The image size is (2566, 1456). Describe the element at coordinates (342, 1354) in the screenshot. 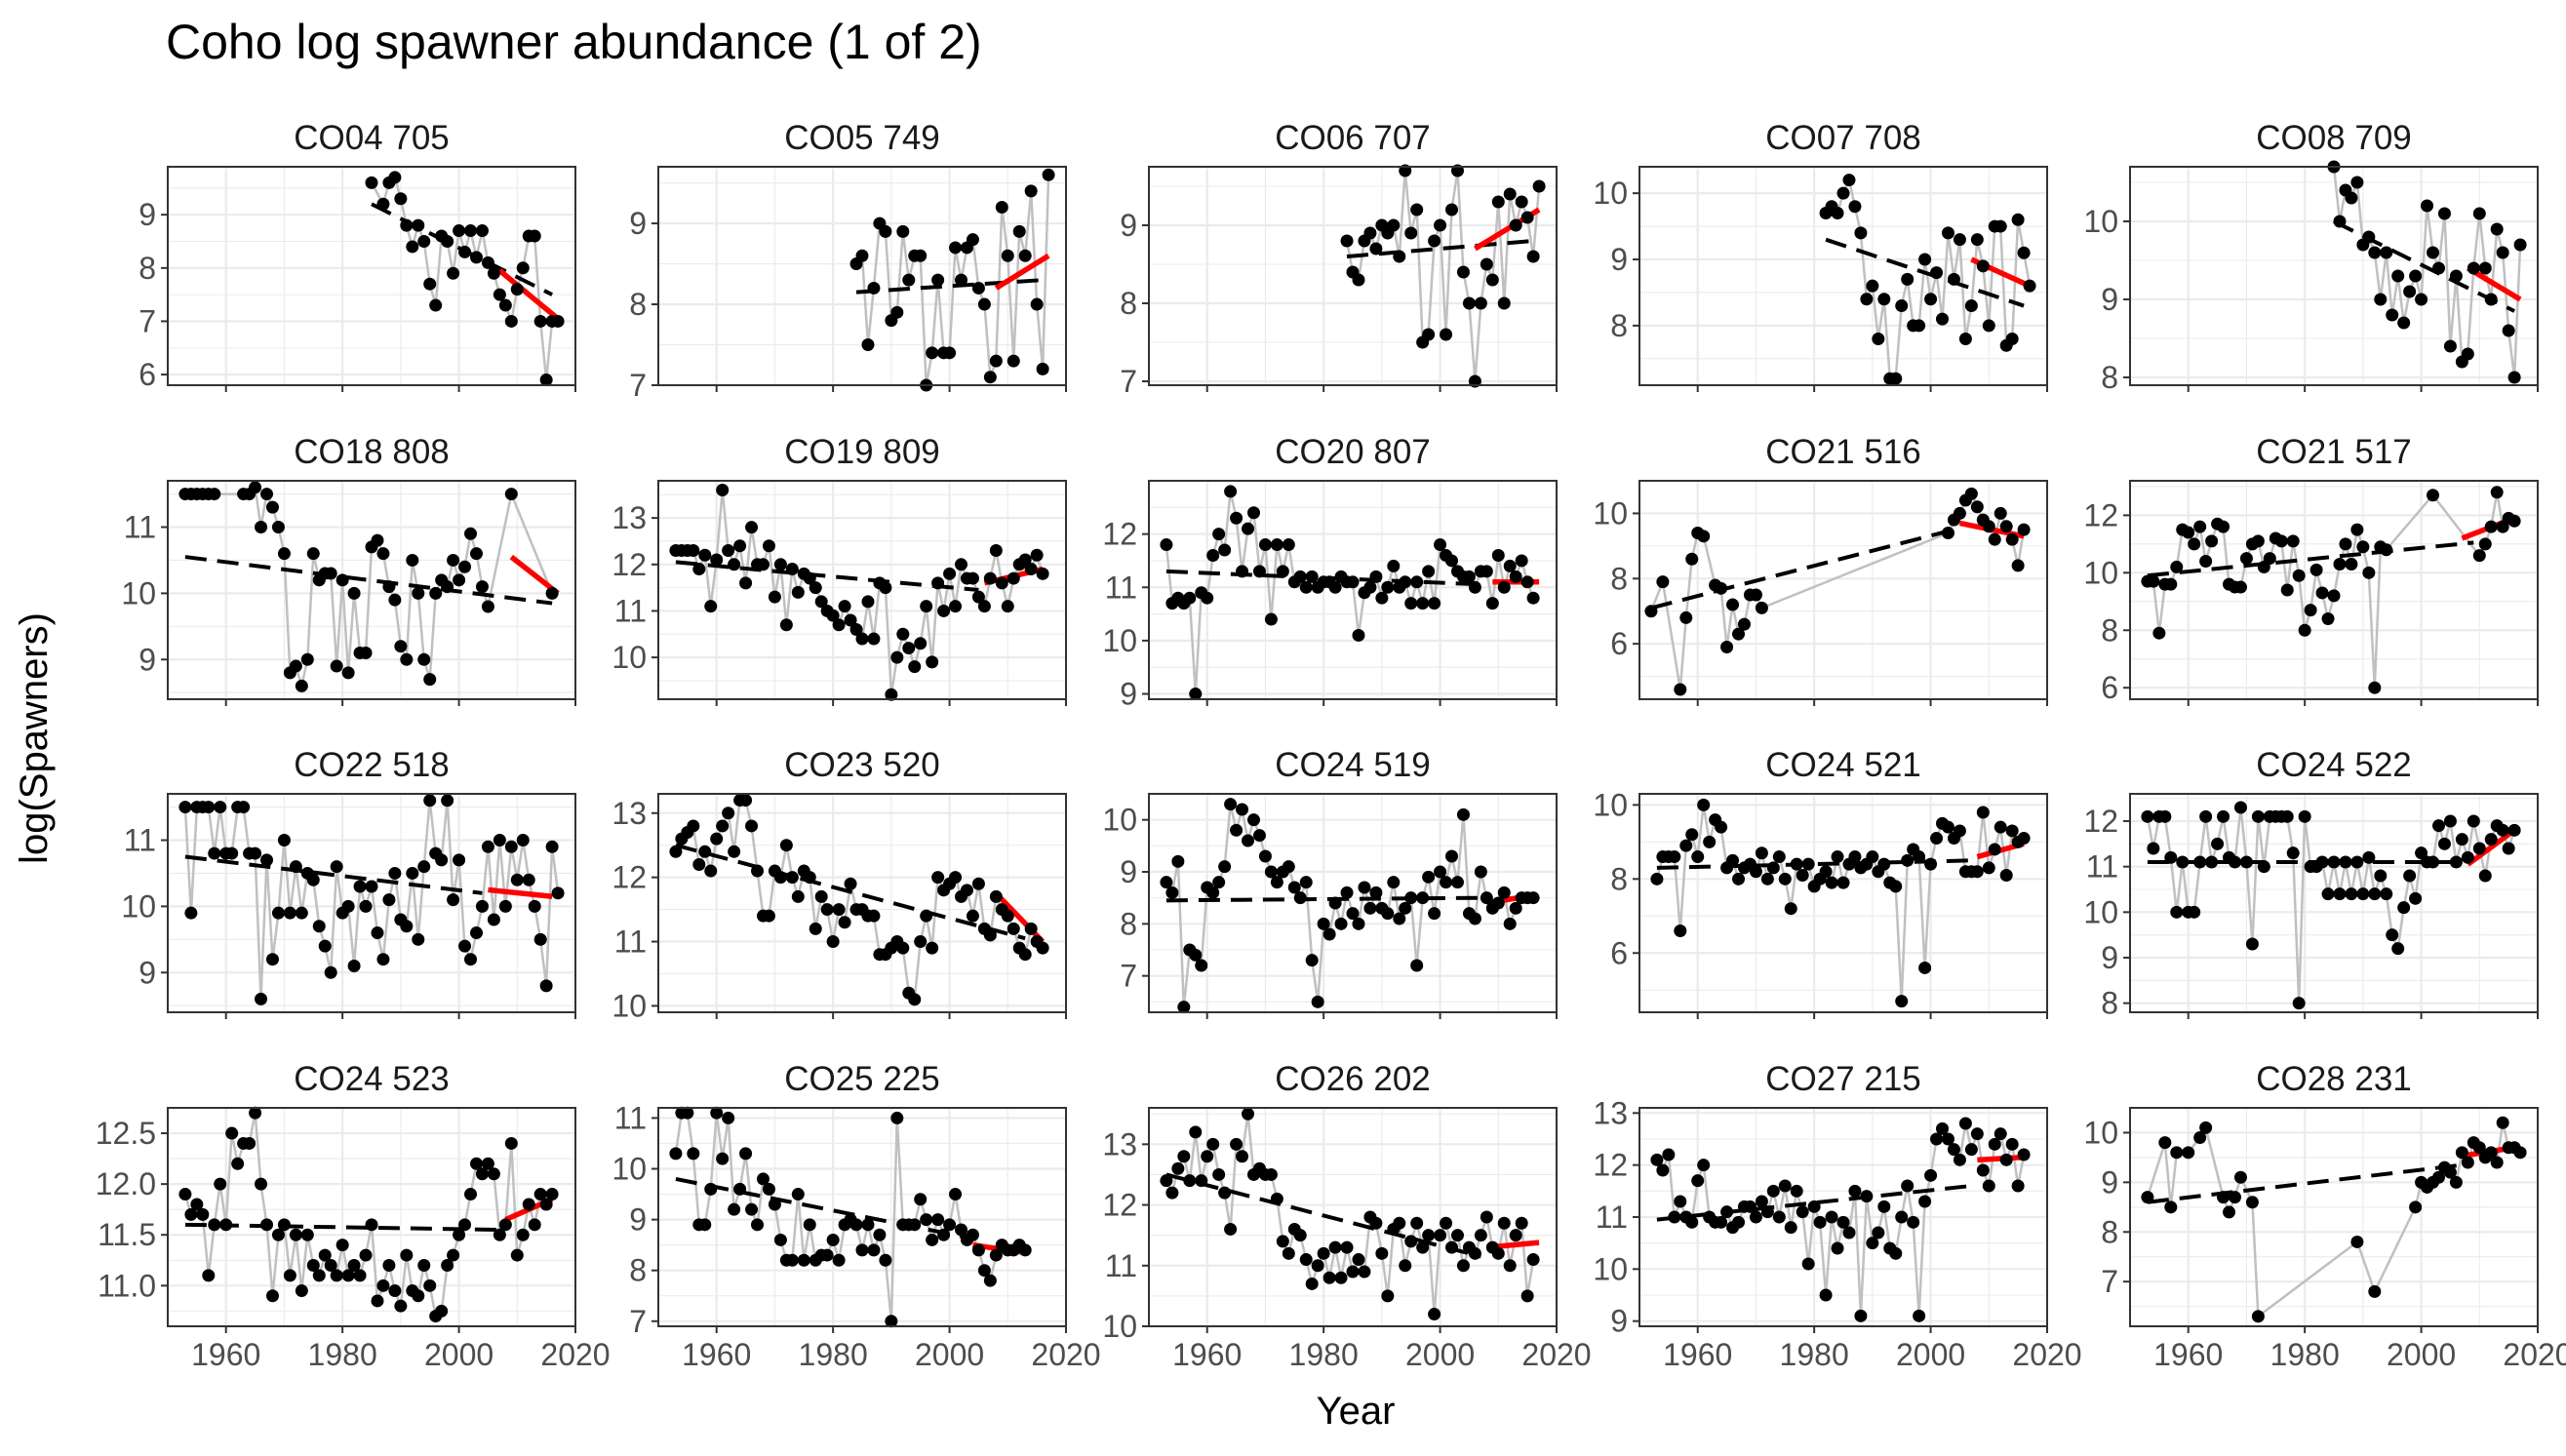

I see `x-tick-label: 1980` at that location.